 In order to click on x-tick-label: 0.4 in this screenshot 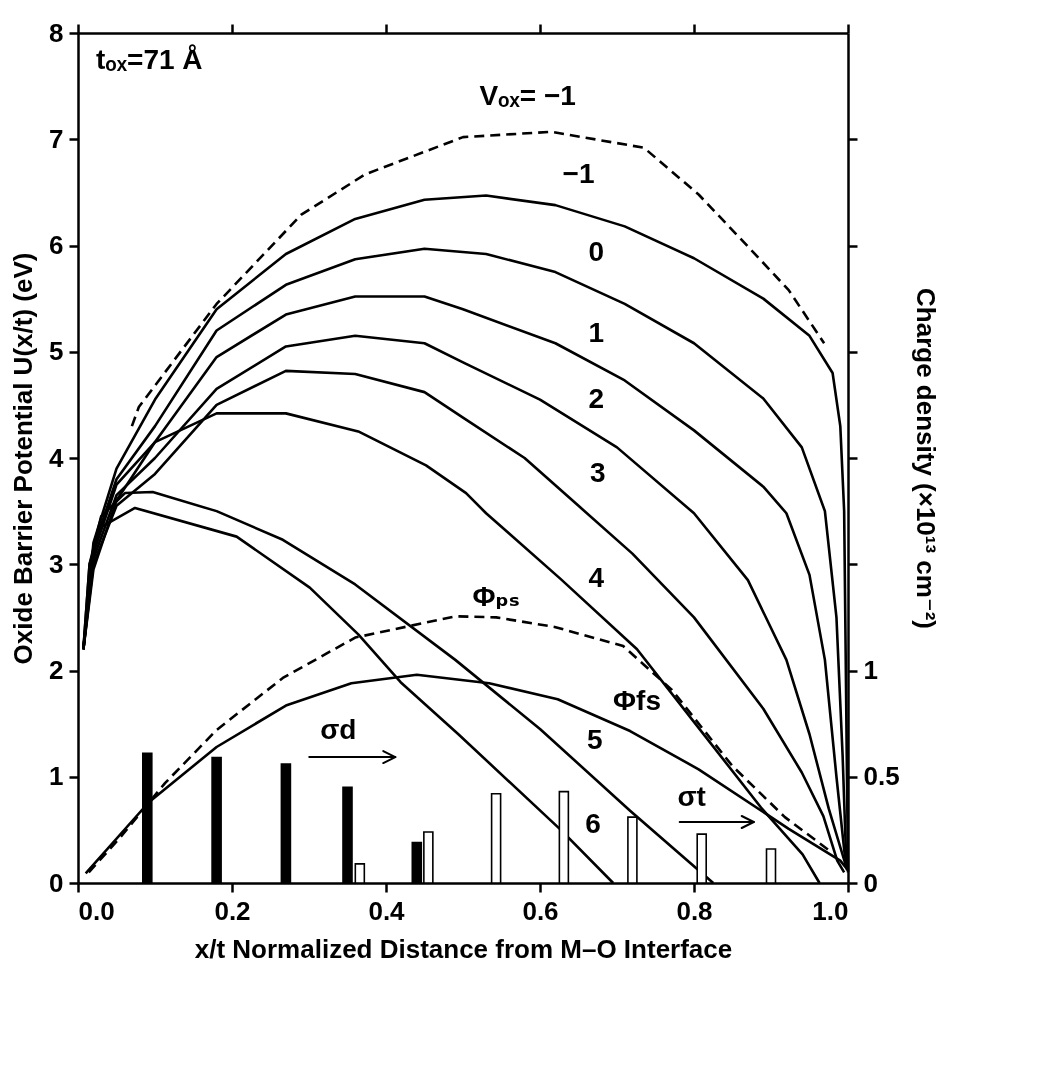, I will do `click(387, 910)`.